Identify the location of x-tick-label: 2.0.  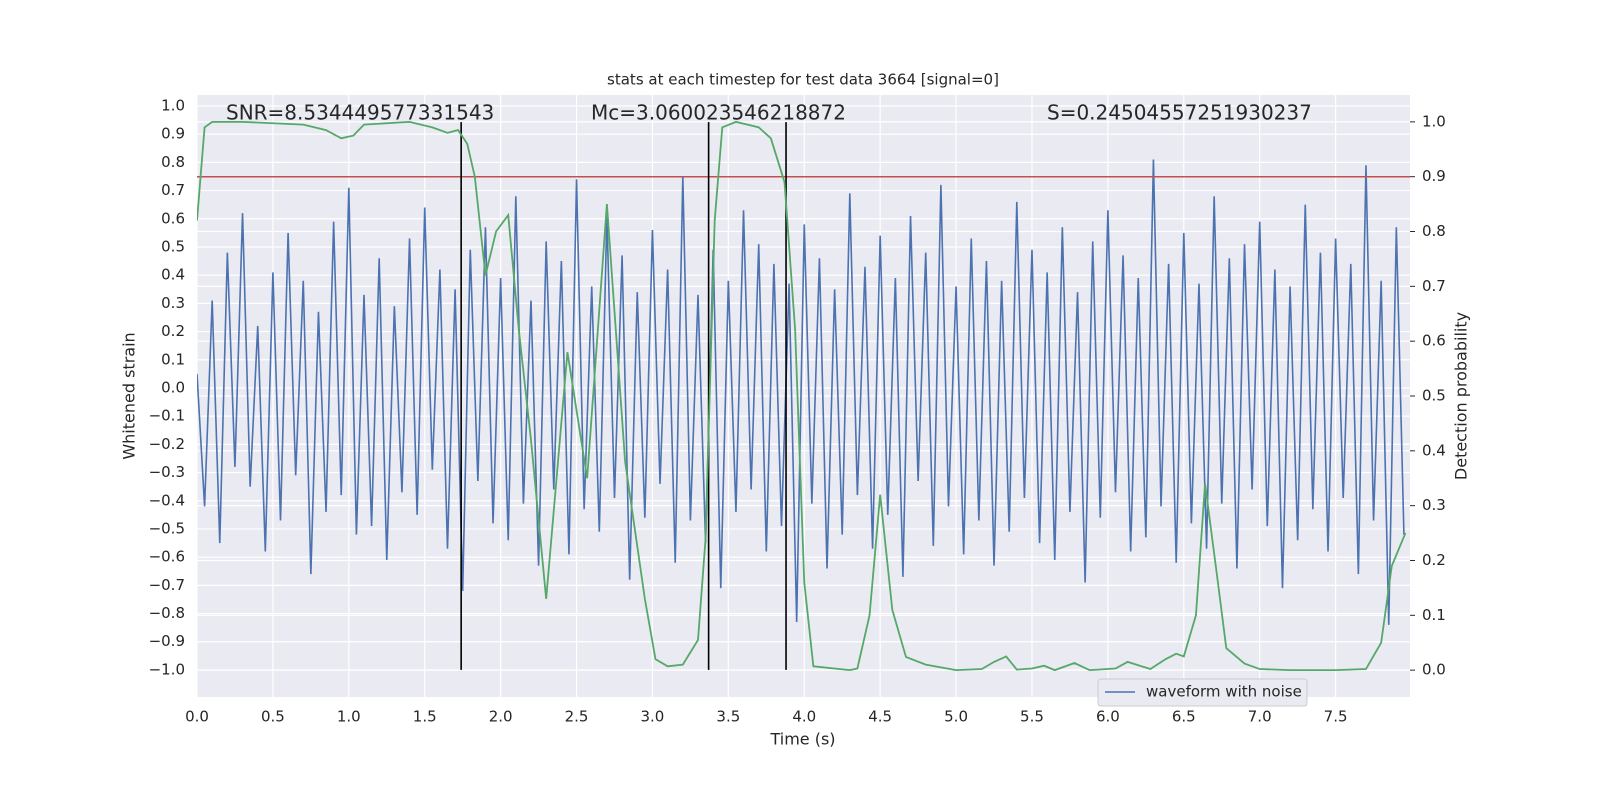
(501, 717).